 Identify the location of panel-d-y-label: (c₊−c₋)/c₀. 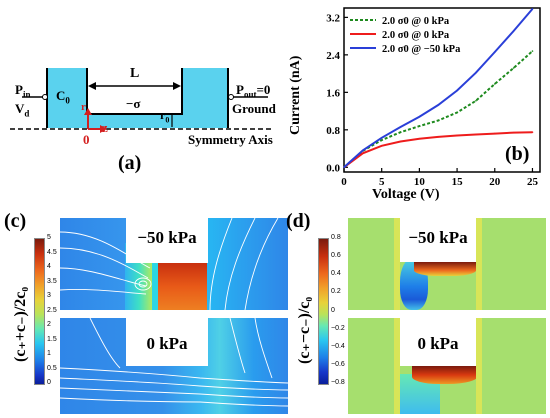
(304, 330).